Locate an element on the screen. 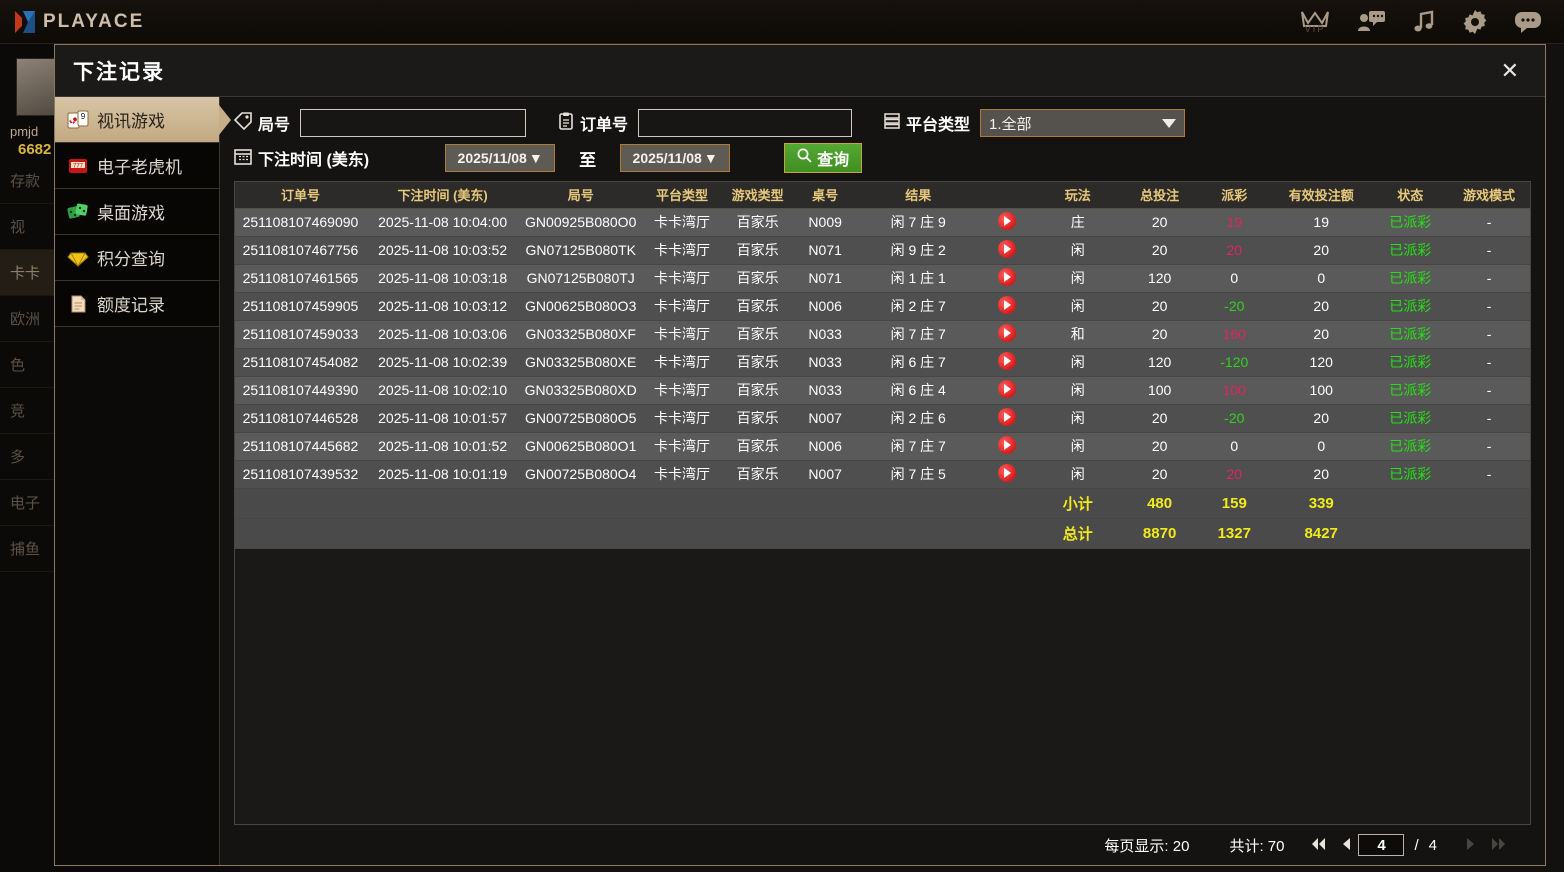  close-icon: ✕ is located at coordinates (1509, 70).